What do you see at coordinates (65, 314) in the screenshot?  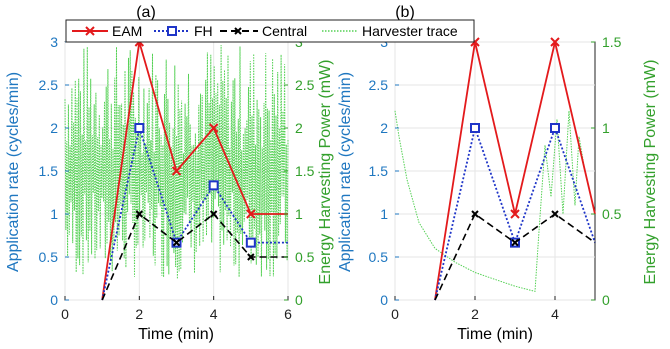 I see `chart-a-xtick-label: 0` at bounding box center [65, 314].